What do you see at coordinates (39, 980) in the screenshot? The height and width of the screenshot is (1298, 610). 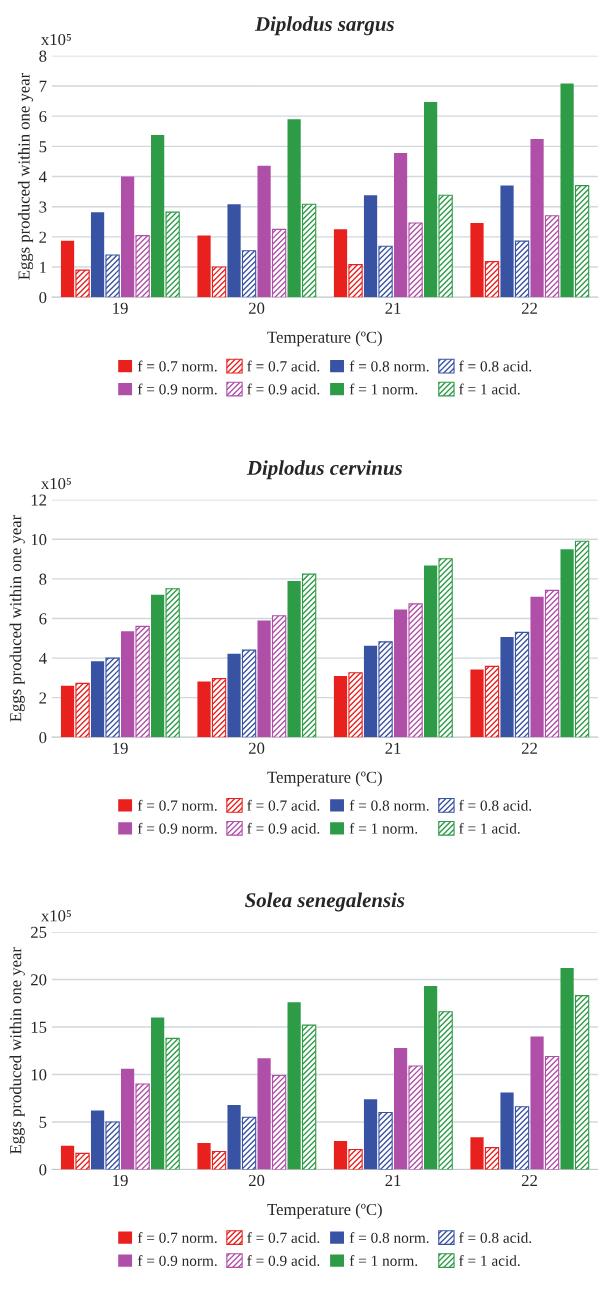 I see `y-tick-label: 20` at bounding box center [39, 980].